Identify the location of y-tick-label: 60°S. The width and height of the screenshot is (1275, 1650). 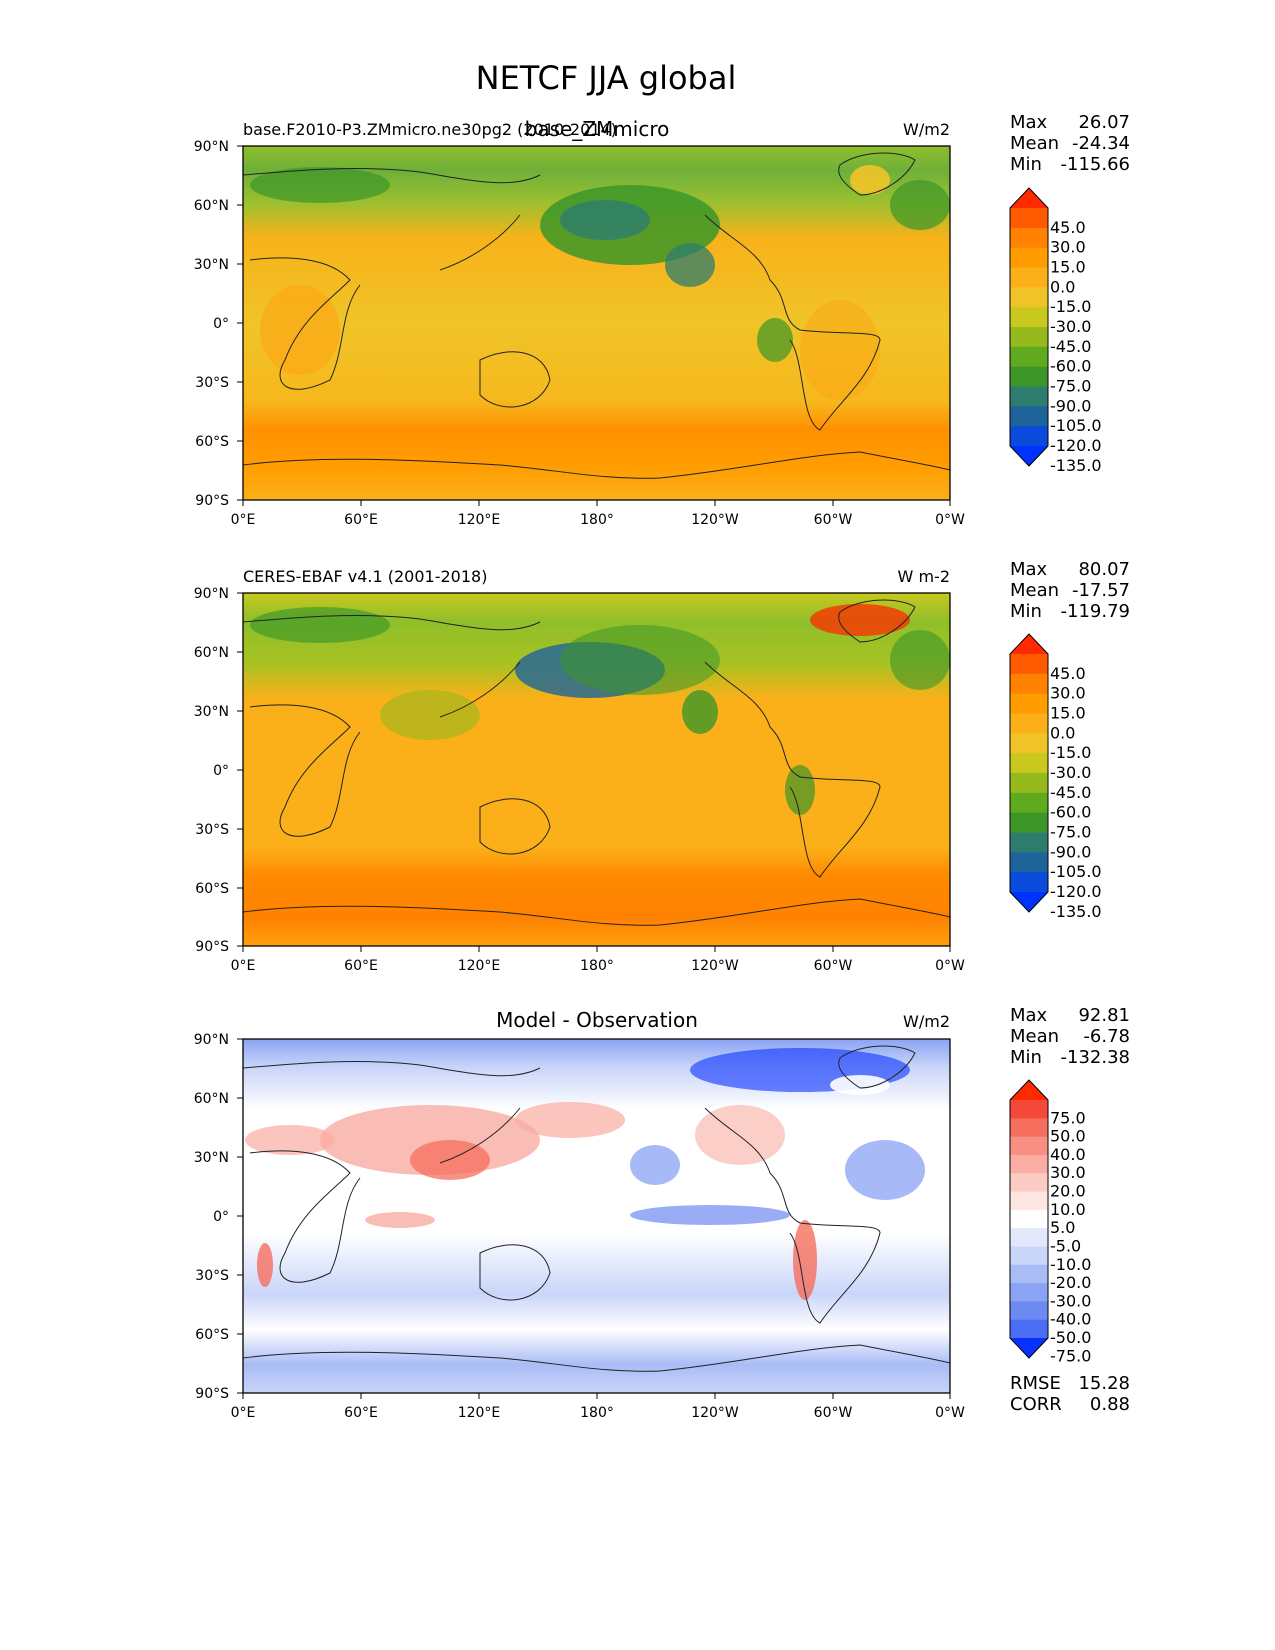
(212, 442).